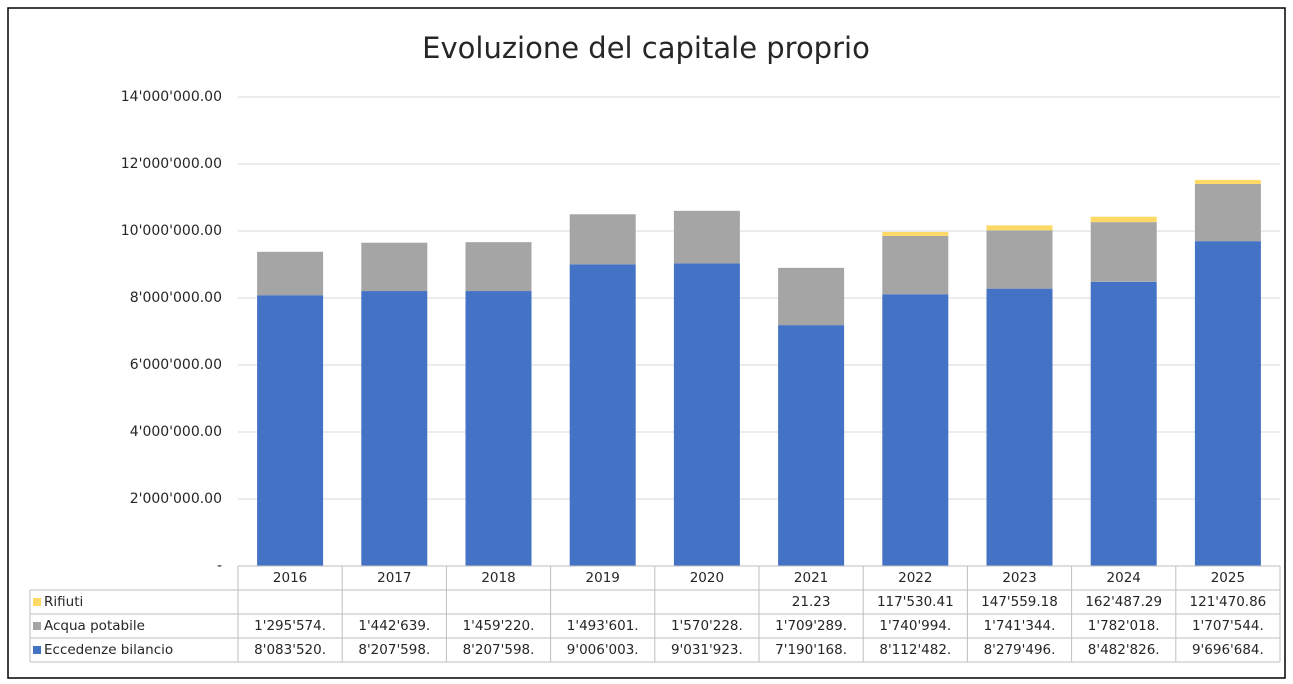 This screenshot has height=684, width=1293. What do you see at coordinates (176, 365) in the screenshot?
I see `y-tick-label: 6'000'000.00` at bounding box center [176, 365].